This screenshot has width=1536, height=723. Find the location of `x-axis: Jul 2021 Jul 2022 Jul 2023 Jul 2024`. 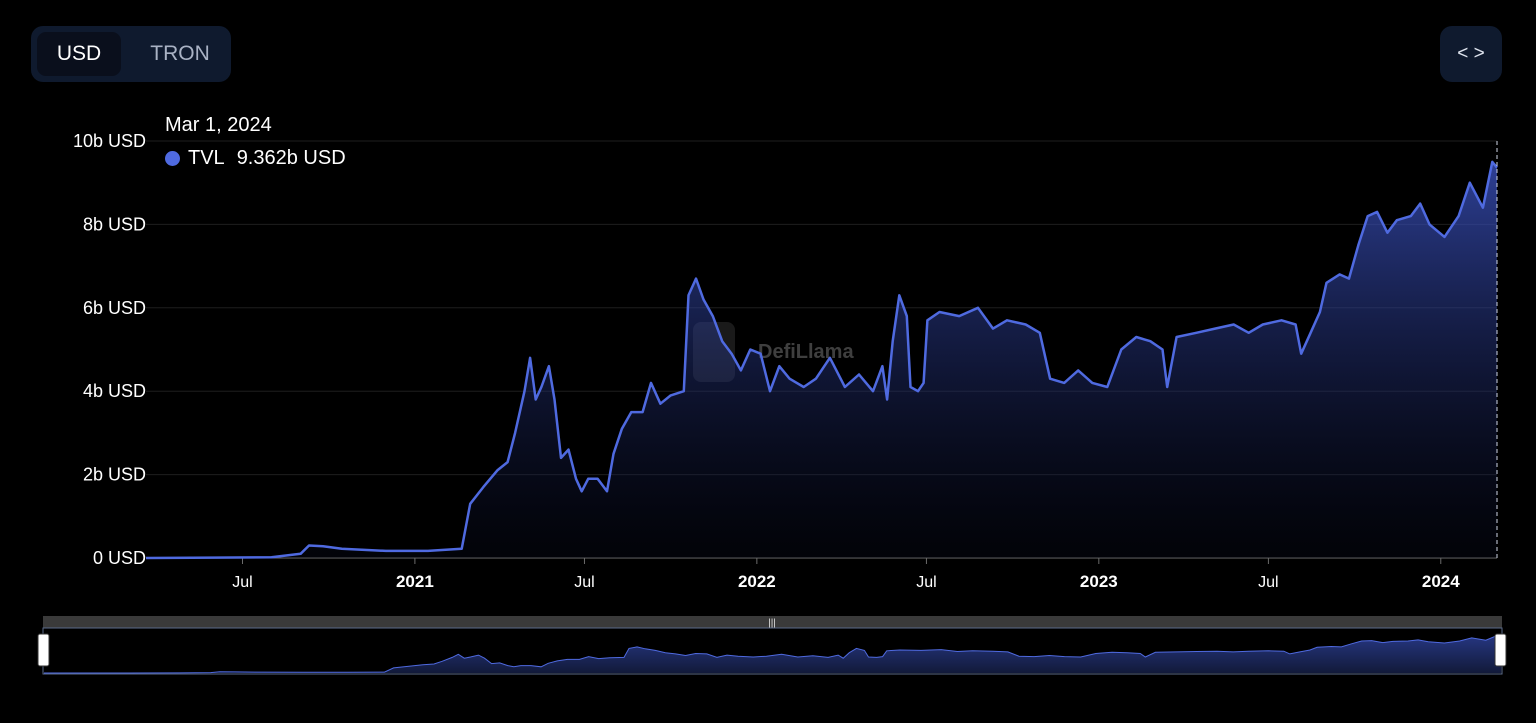

x-axis: Jul 2021 Jul 2022 Jul 2023 Jul 2024 is located at coordinates (846, 574).